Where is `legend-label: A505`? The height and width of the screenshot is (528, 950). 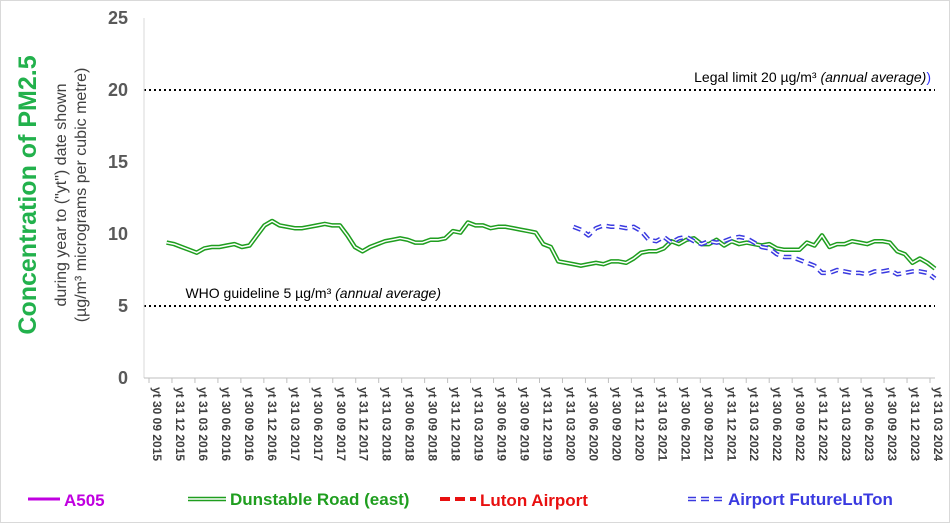 legend-label: A505 is located at coordinates (84, 500).